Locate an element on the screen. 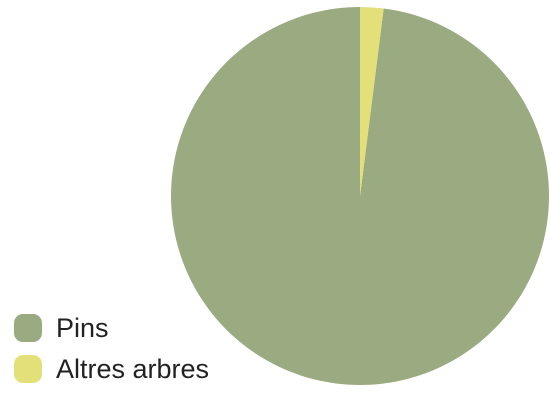 This screenshot has height=396, width=551. pie-slice-altres-arbres is located at coordinates (372, 101).